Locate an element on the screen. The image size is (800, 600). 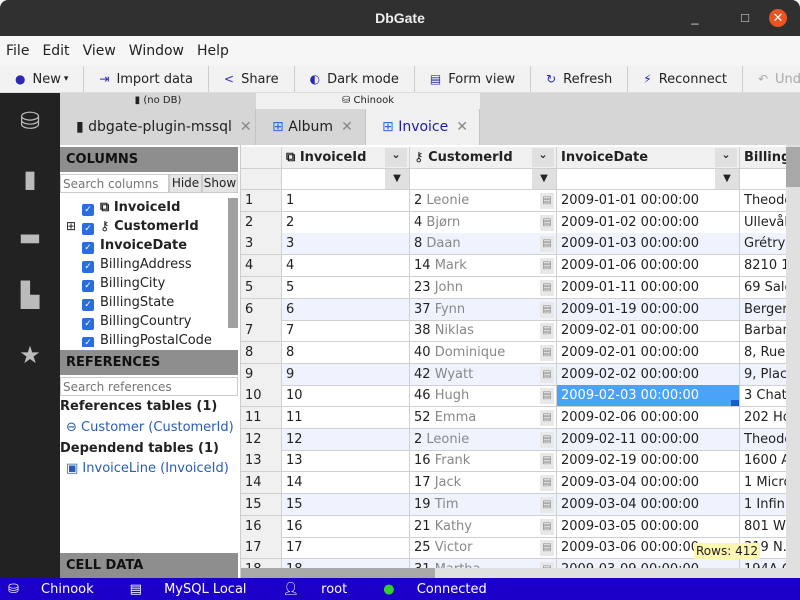
row-number: 12 is located at coordinates (261, 439).